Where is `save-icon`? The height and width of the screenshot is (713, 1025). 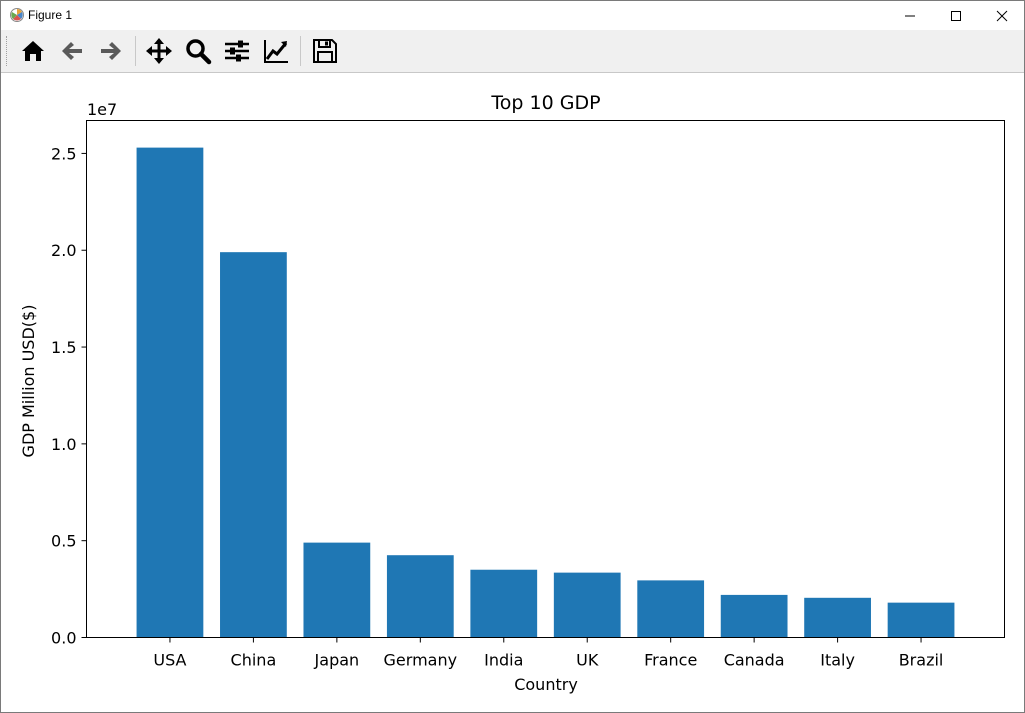 save-icon is located at coordinates (325, 51).